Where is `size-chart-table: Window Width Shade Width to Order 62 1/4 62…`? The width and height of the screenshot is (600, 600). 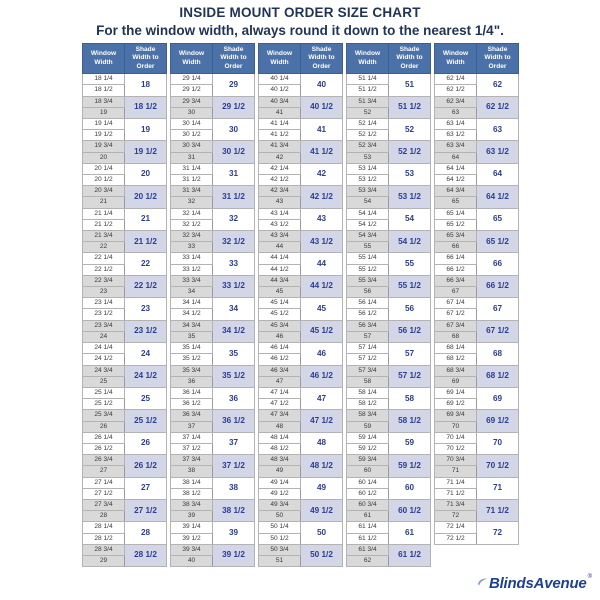 size-chart-table: Window Width Shade Width to Order 62 1/4 62… is located at coordinates (476, 293).